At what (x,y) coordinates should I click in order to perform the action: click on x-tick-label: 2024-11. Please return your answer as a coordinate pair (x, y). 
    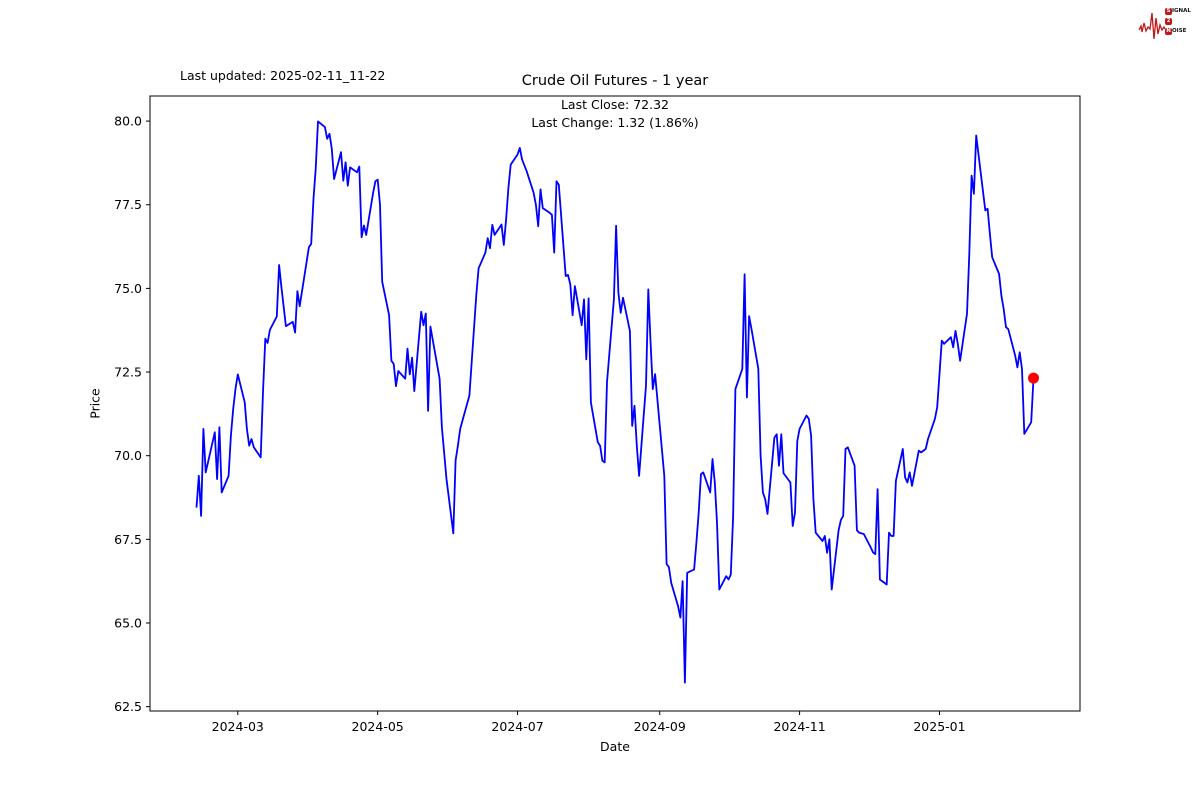
    Looking at the image, I should click on (799, 726).